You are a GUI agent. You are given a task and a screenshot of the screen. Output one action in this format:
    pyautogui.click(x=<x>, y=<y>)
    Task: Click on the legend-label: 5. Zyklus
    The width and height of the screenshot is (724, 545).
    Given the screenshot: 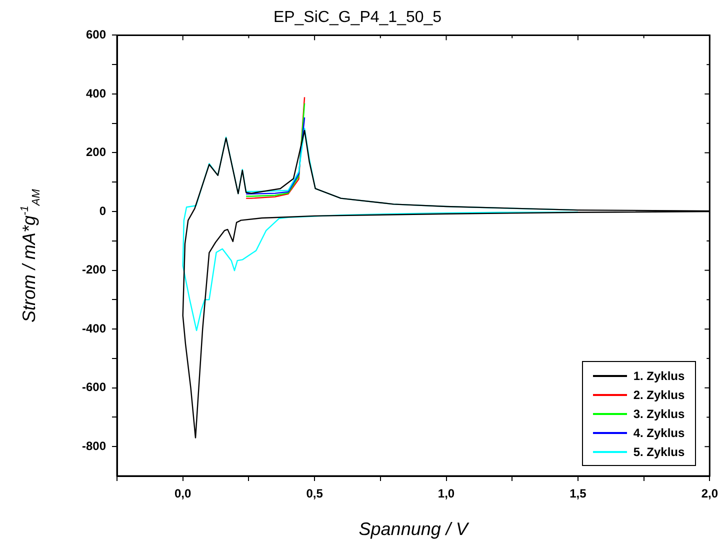 What is the action you would take?
    pyautogui.click(x=659, y=451)
    